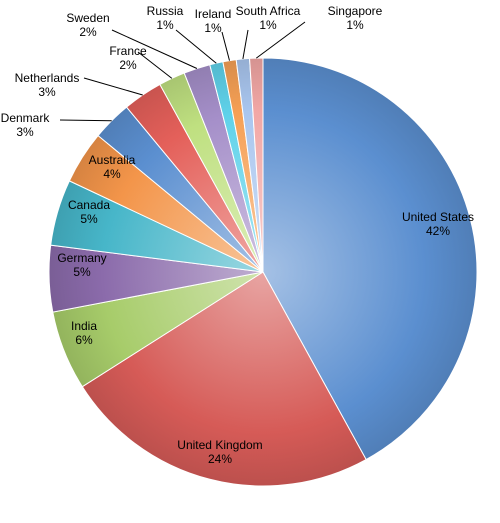  I want to click on slice-label-netherlands: Netherlands 3%, so click(47, 85).